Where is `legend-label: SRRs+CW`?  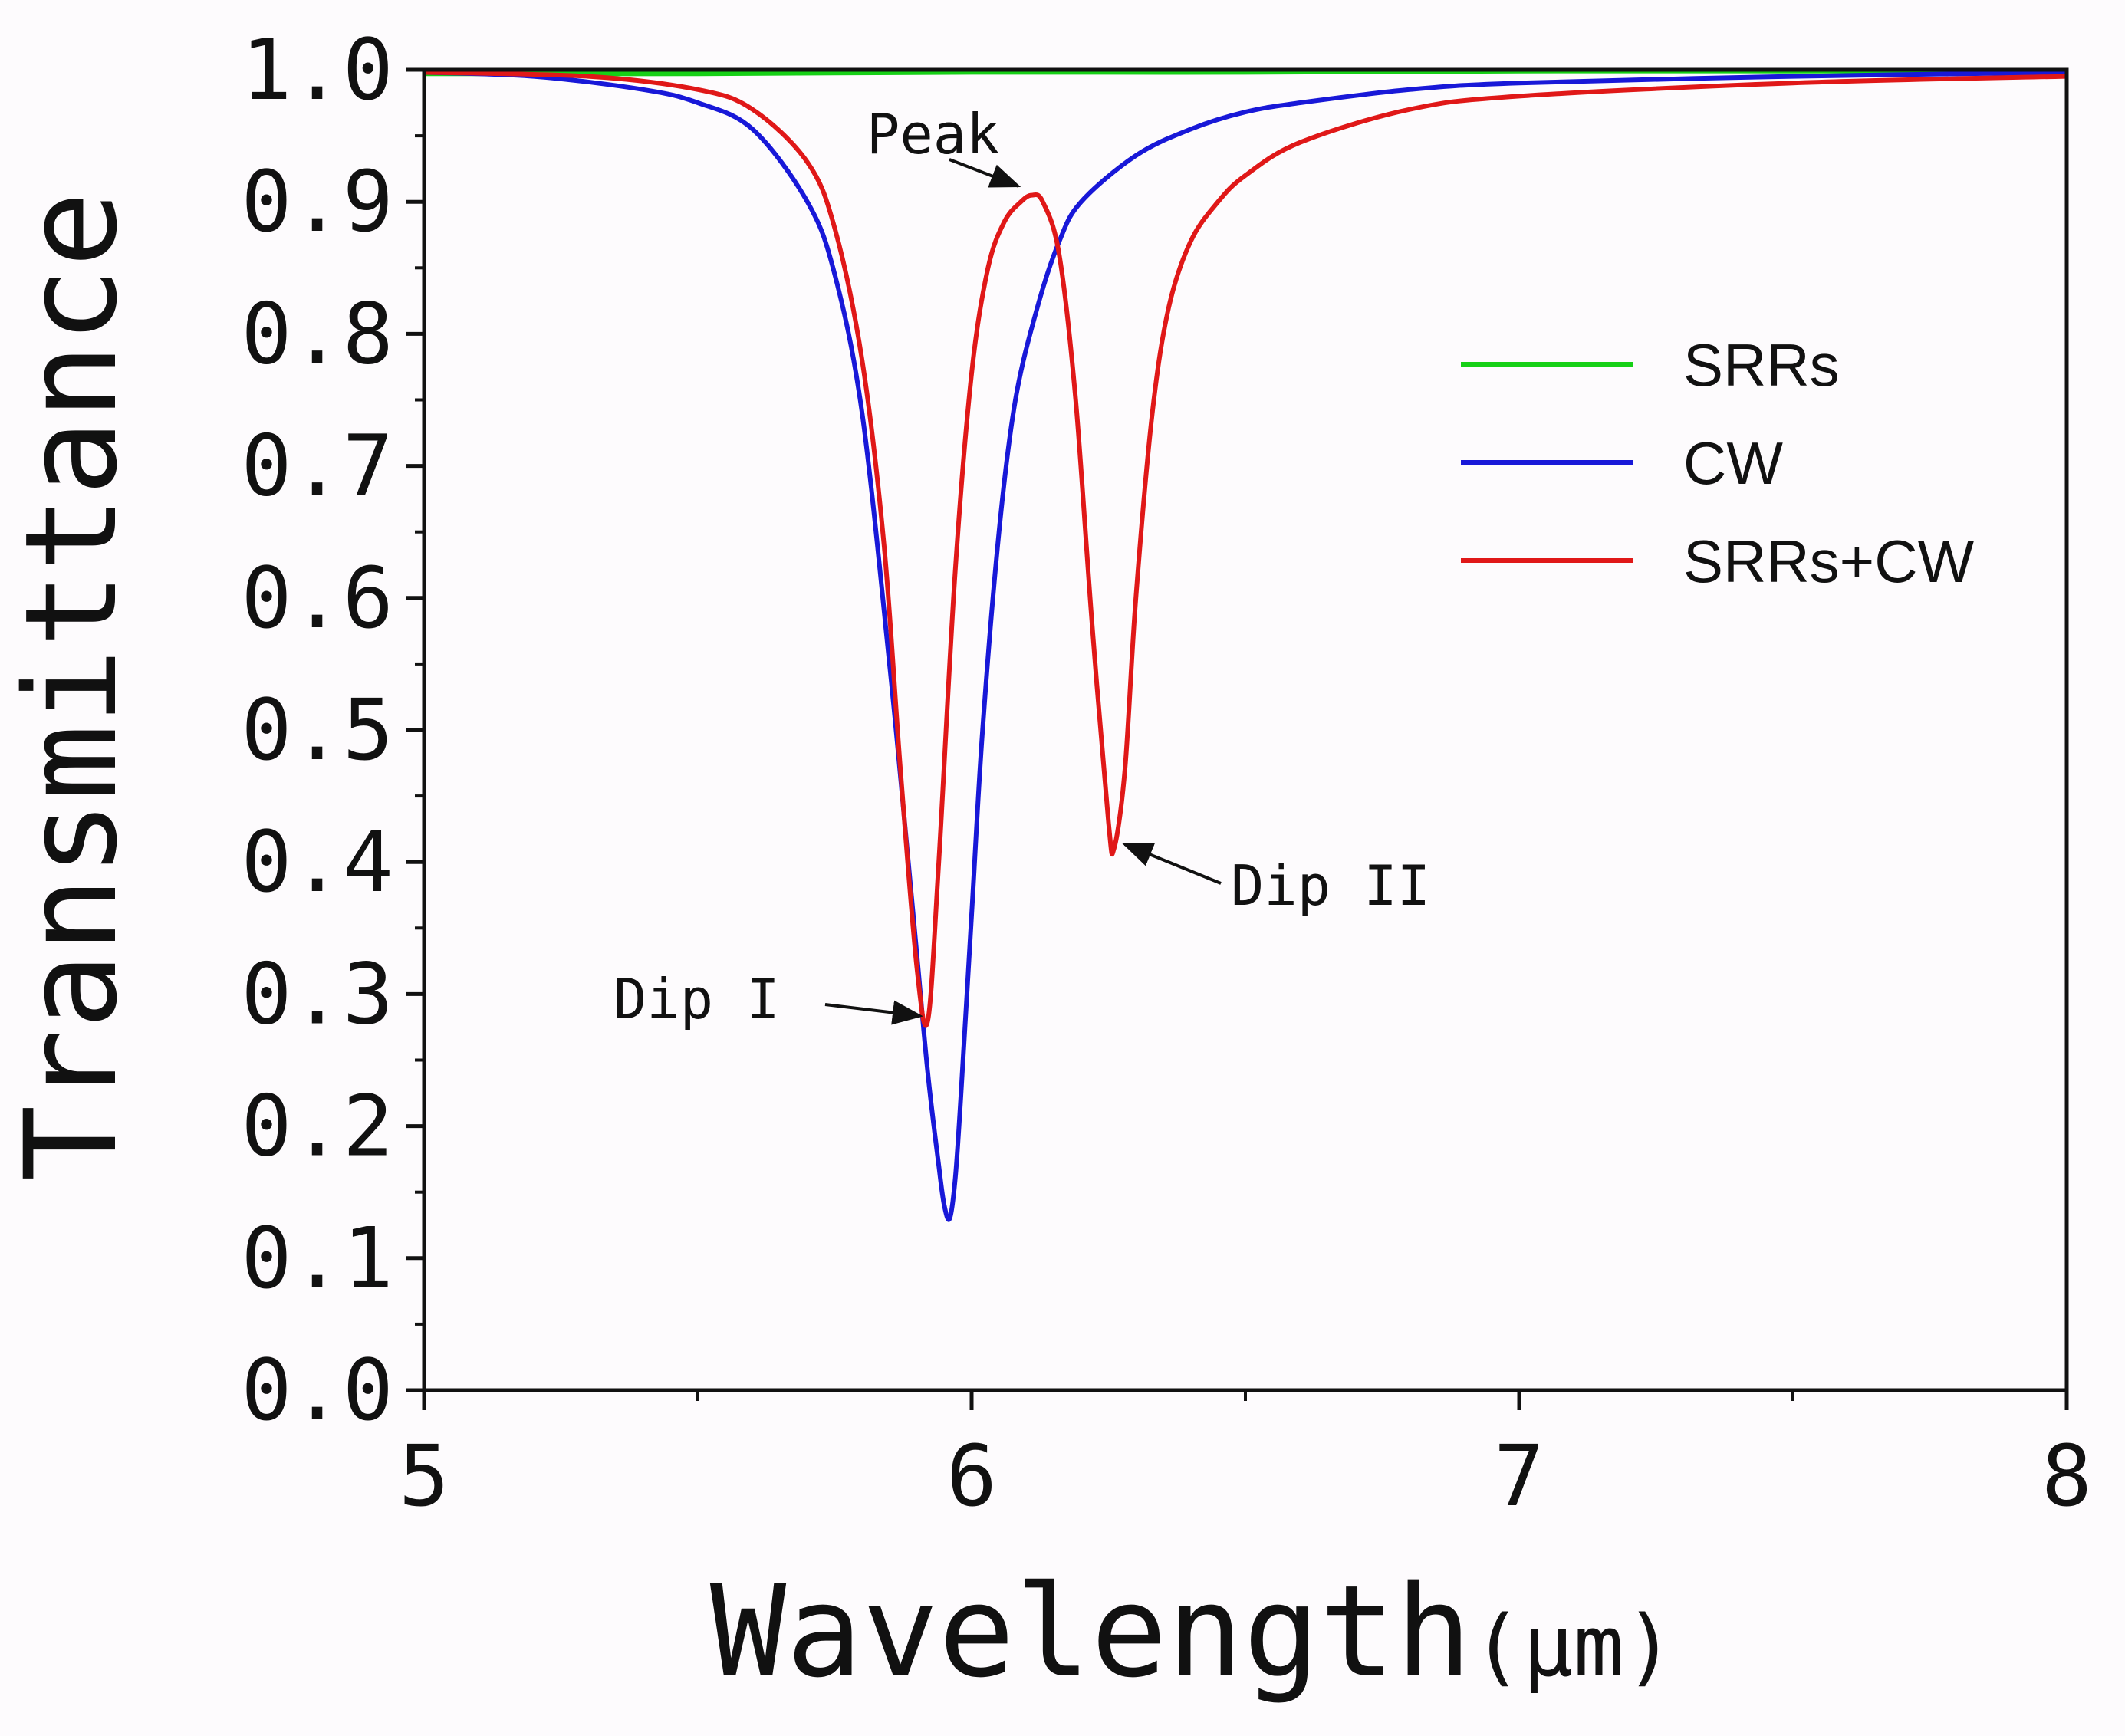 legend-label: SRRs+CW is located at coordinates (1829, 561).